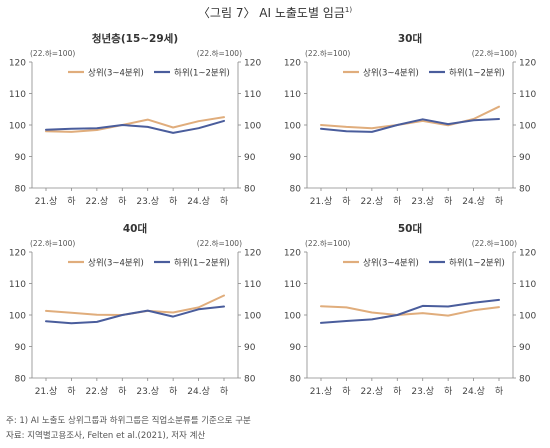 This screenshot has height=448, width=550. Describe the element at coordinates (410, 228) in the screenshot. I see `chart-title: 50대` at that location.